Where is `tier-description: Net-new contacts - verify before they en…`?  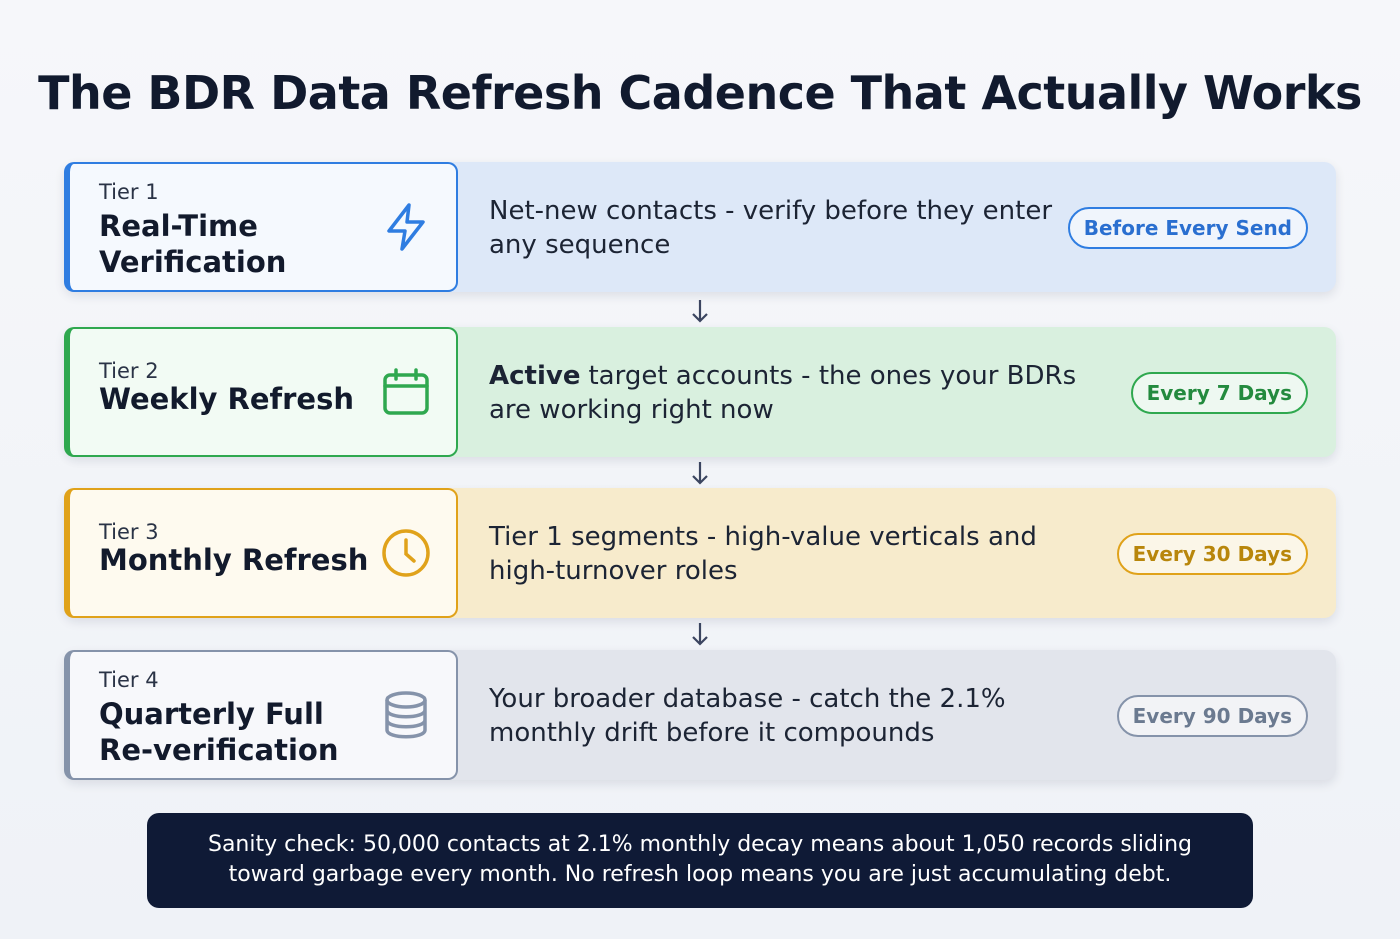
tier-description: Net-new contacts - verify before they en… is located at coordinates (771, 228).